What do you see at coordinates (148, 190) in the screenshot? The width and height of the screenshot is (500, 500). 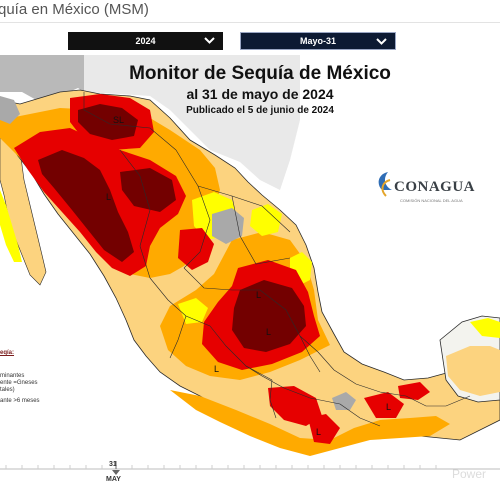 I see `exceptional-chihuahua` at bounding box center [148, 190].